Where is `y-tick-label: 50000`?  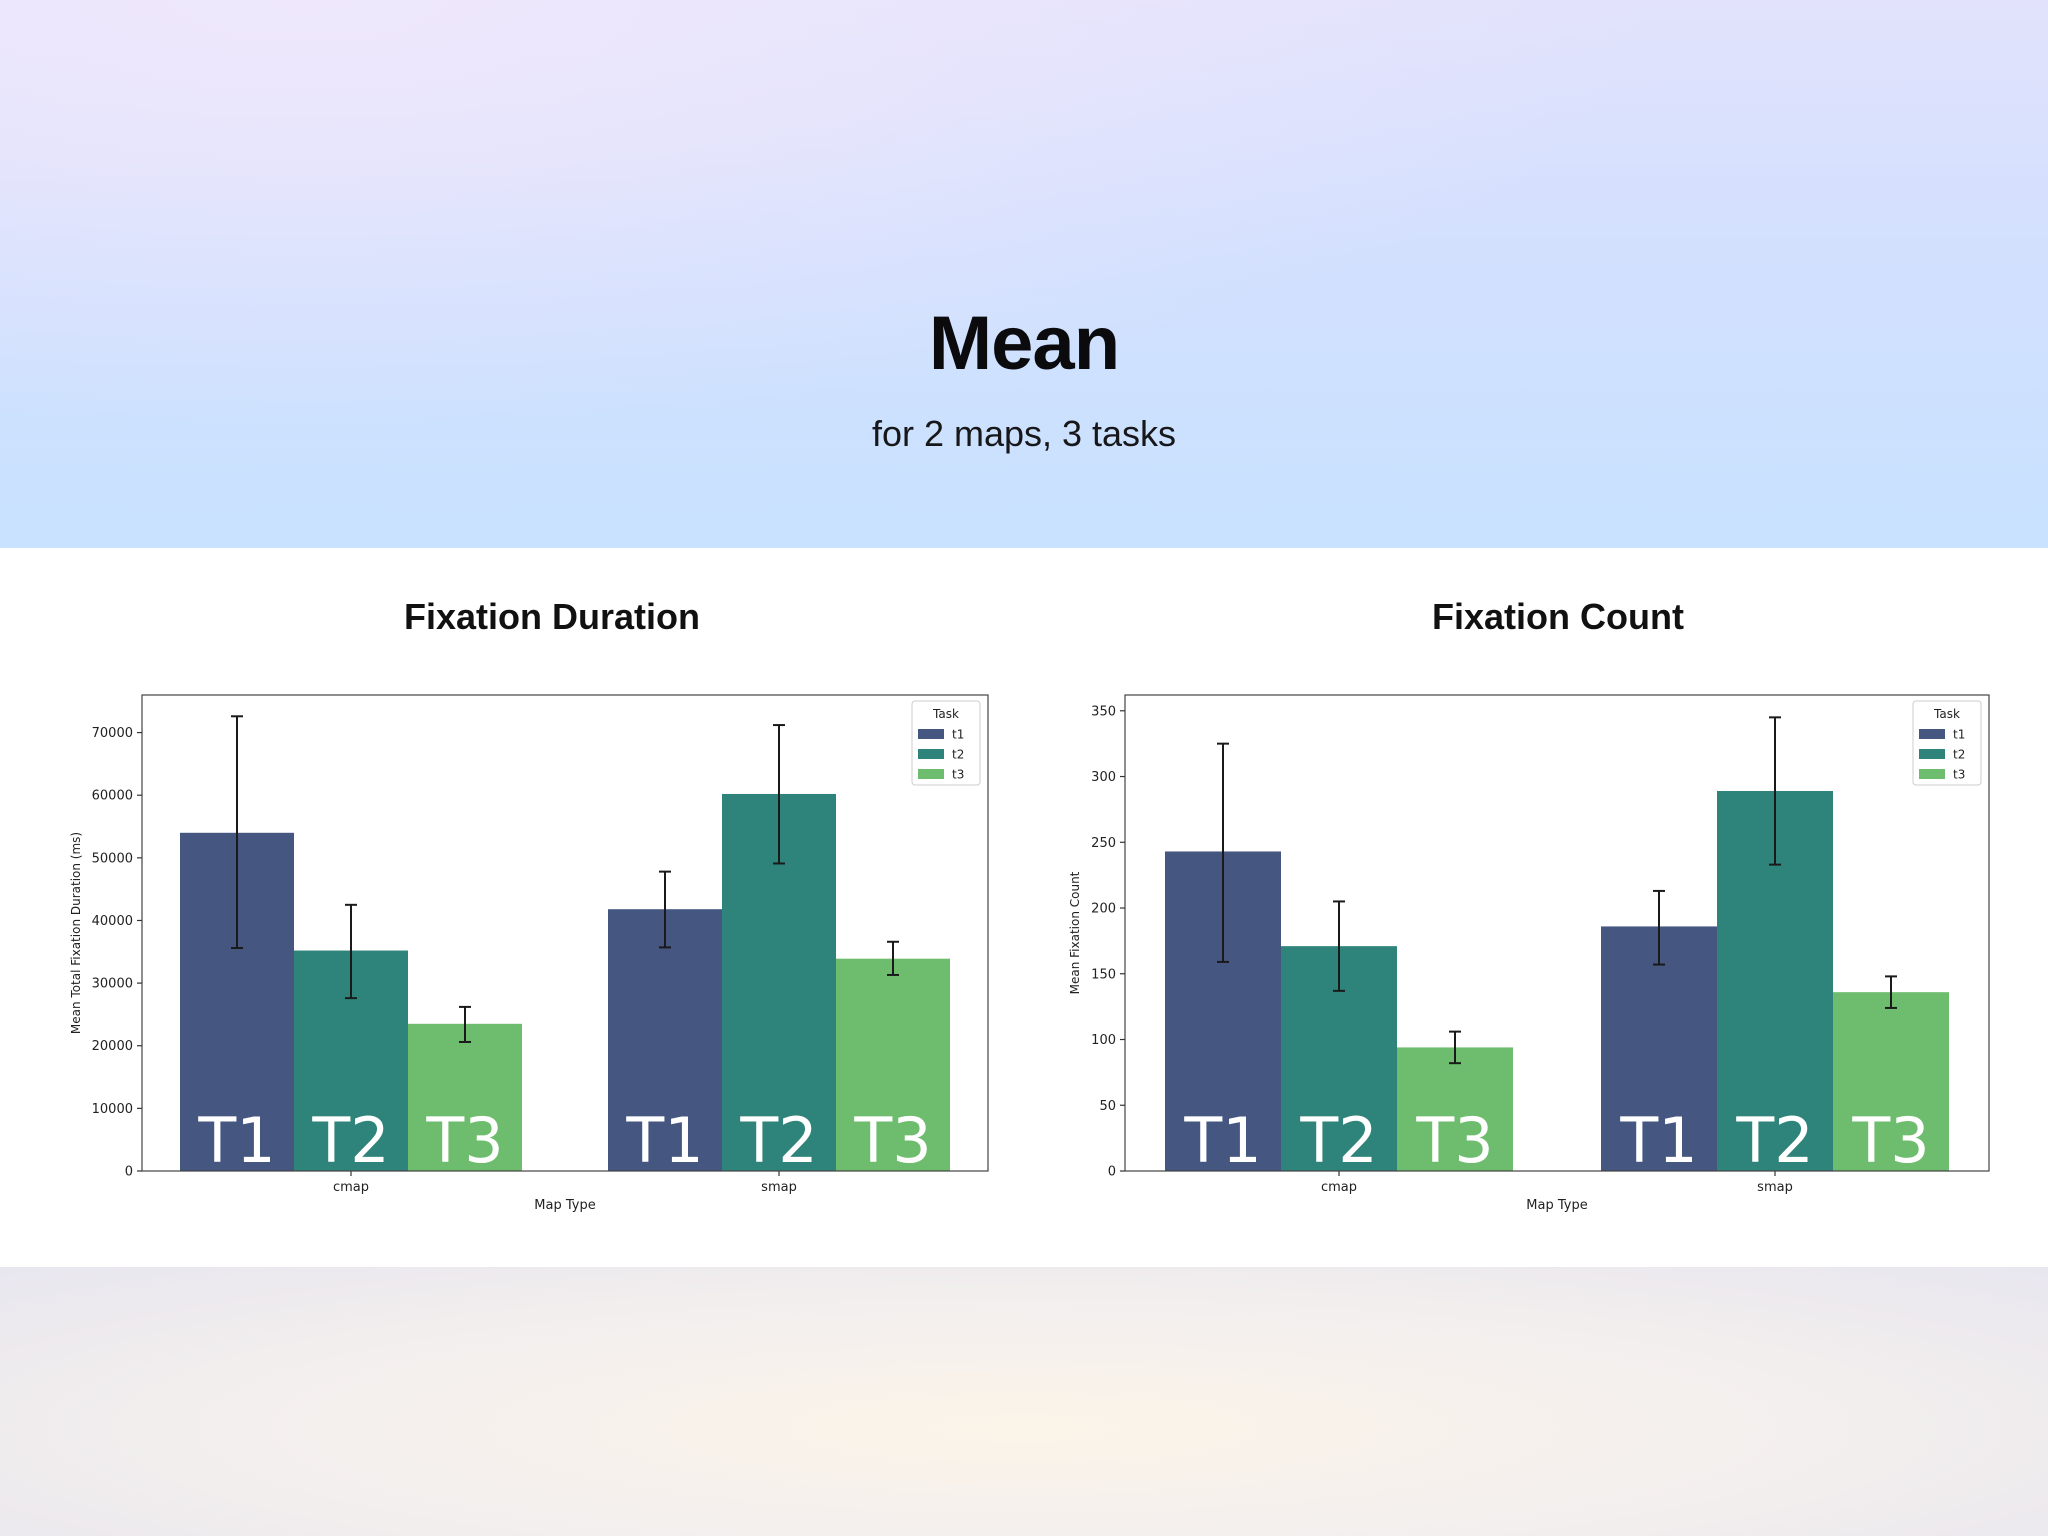 y-tick-label: 50000 is located at coordinates (112, 858).